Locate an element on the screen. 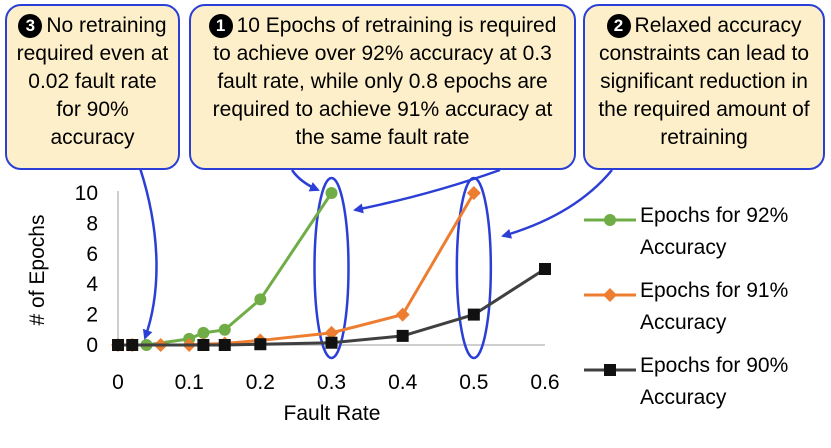  x-tick-label: 0.1 is located at coordinates (189, 382).